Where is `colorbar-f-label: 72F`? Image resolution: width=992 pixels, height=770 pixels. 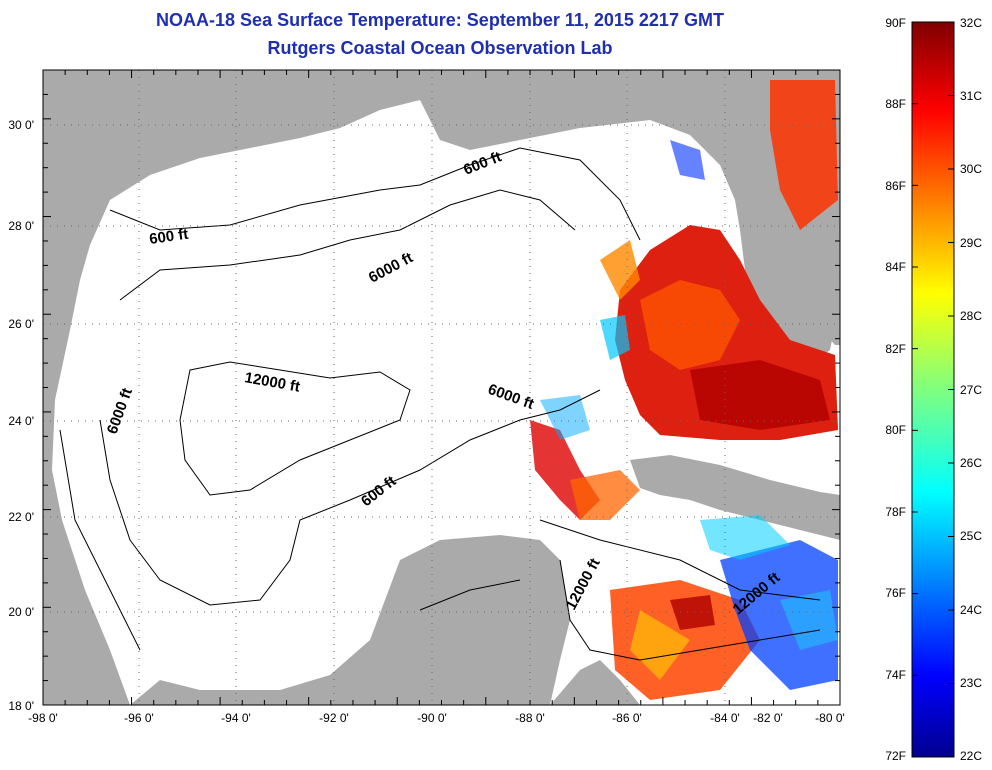 colorbar-f-label: 72F is located at coordinates (895, 756).